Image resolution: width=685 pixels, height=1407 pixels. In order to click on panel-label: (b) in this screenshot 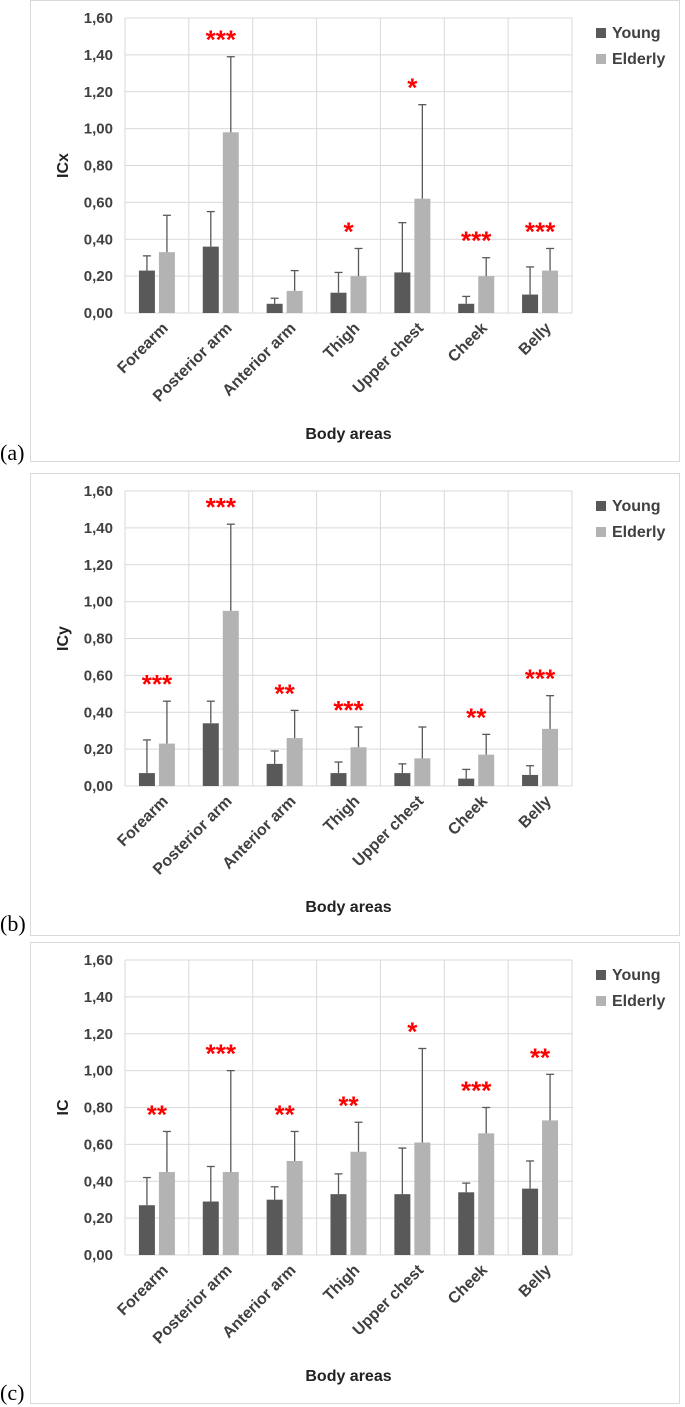, I will do `click(13, 923)`.